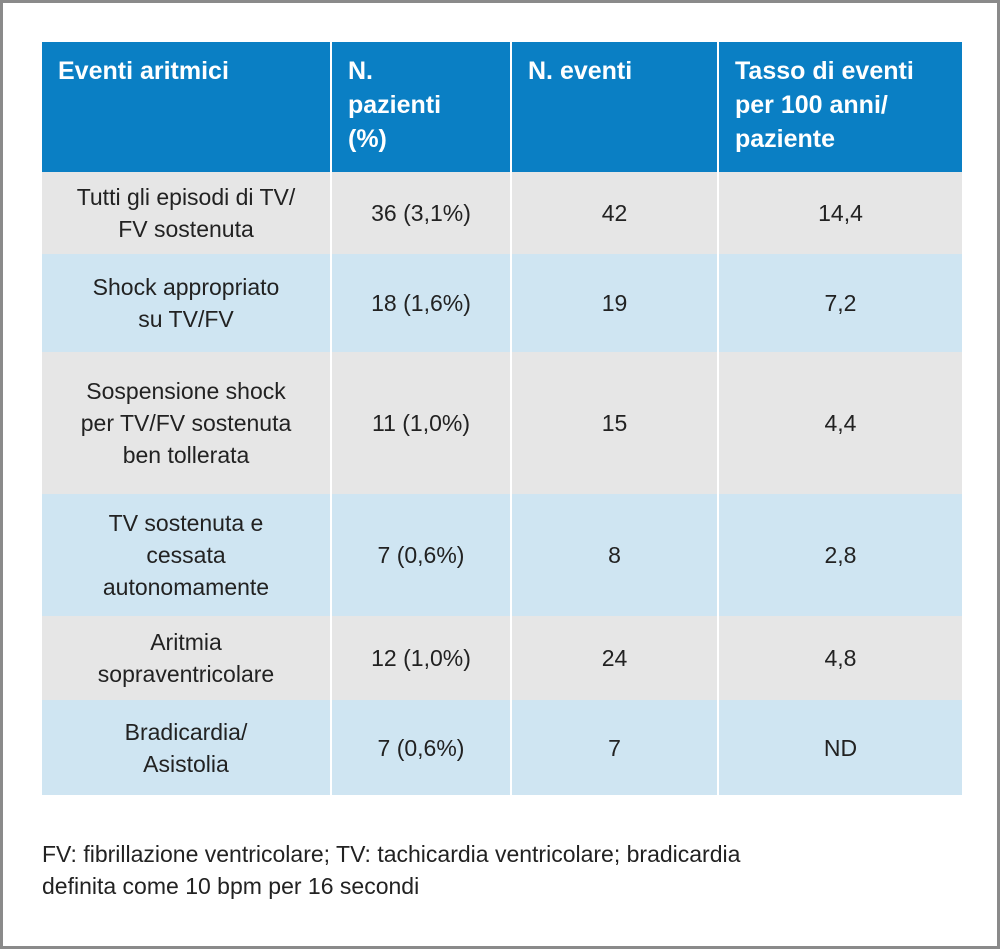  I want to click on cell-text: Asistolia, so click(186, 763).